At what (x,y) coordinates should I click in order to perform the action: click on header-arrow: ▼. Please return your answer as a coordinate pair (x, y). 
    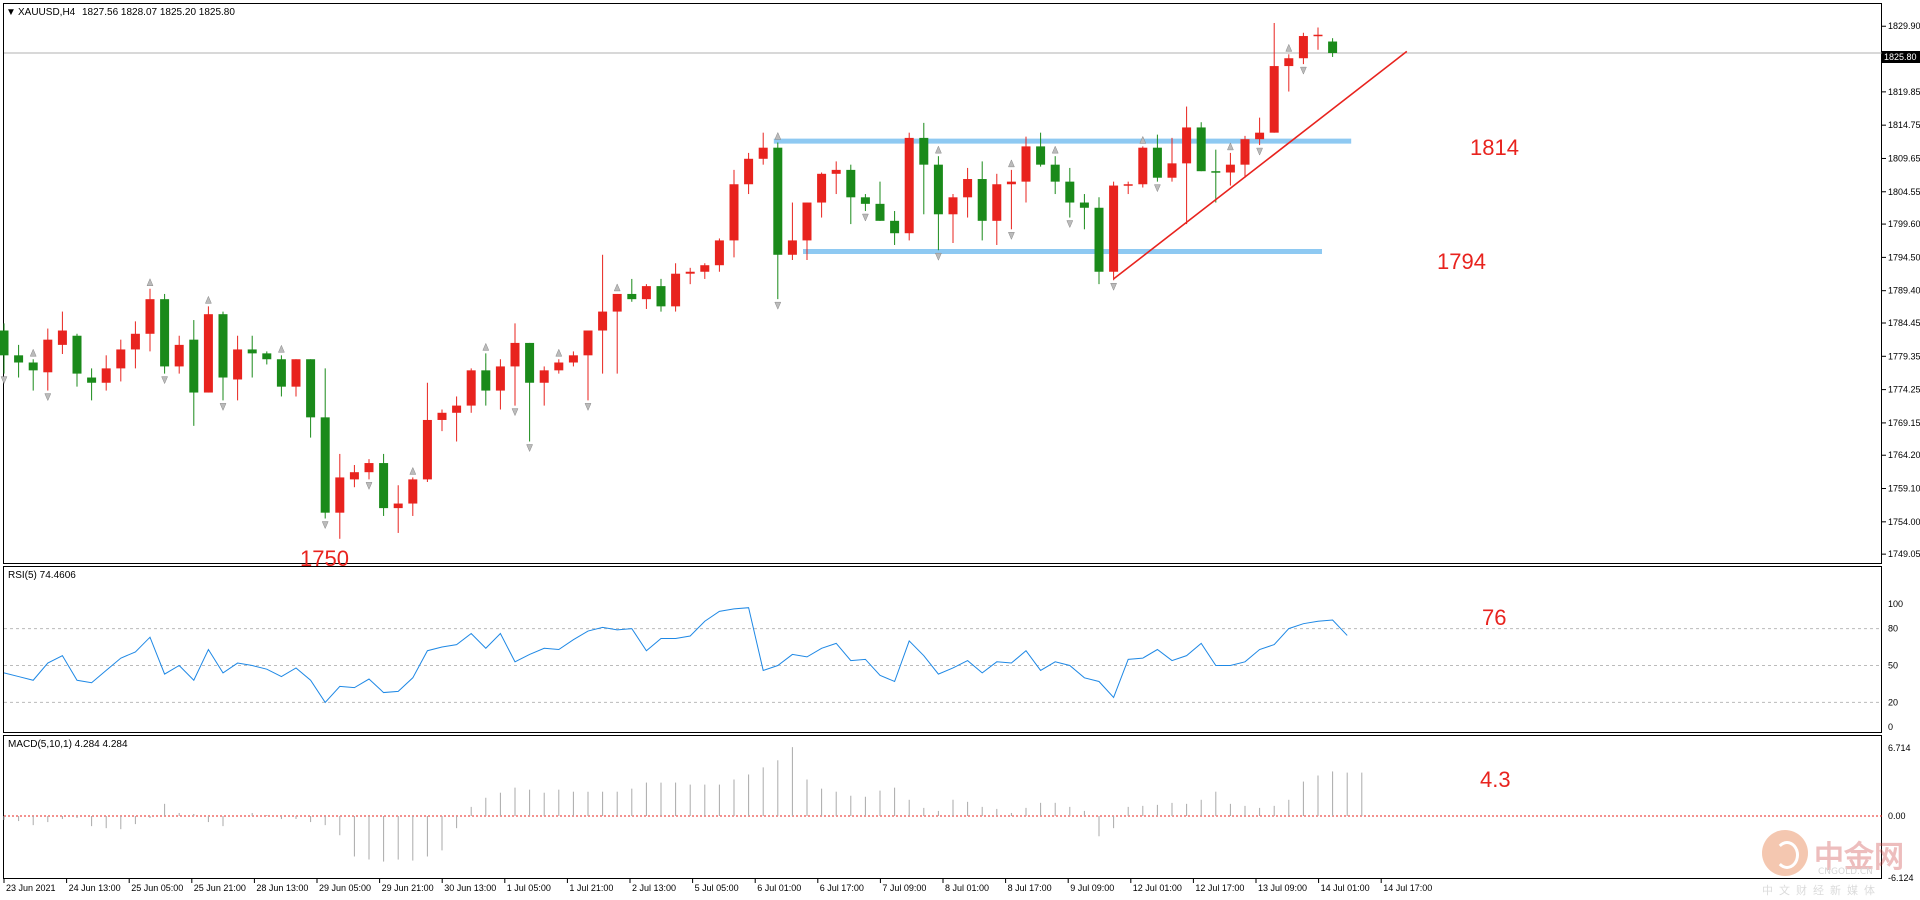
    Looking at the image, I should click on (11, 12).